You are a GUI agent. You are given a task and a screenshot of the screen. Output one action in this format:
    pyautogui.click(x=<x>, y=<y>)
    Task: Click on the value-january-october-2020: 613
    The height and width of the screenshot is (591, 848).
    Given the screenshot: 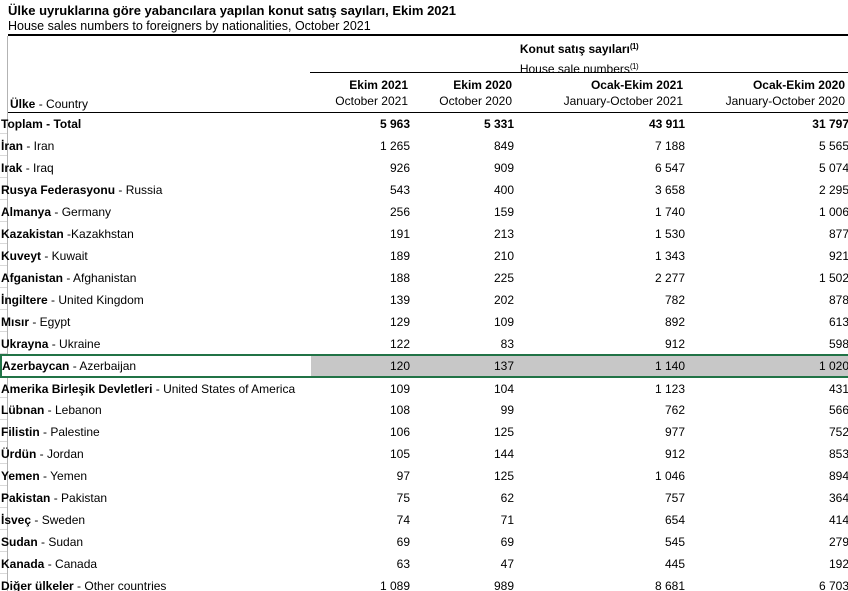 What is the action you would take?
    pyautogui.click(x=838, y=322)
    